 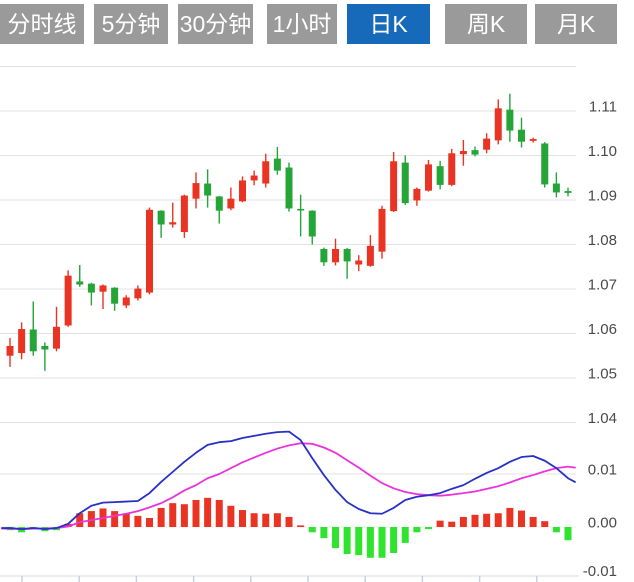 What do you see at coordinates (602, 523) in the screenshot?
I see `macd-axis-label: 0.00` at bounding box center [602, 523].